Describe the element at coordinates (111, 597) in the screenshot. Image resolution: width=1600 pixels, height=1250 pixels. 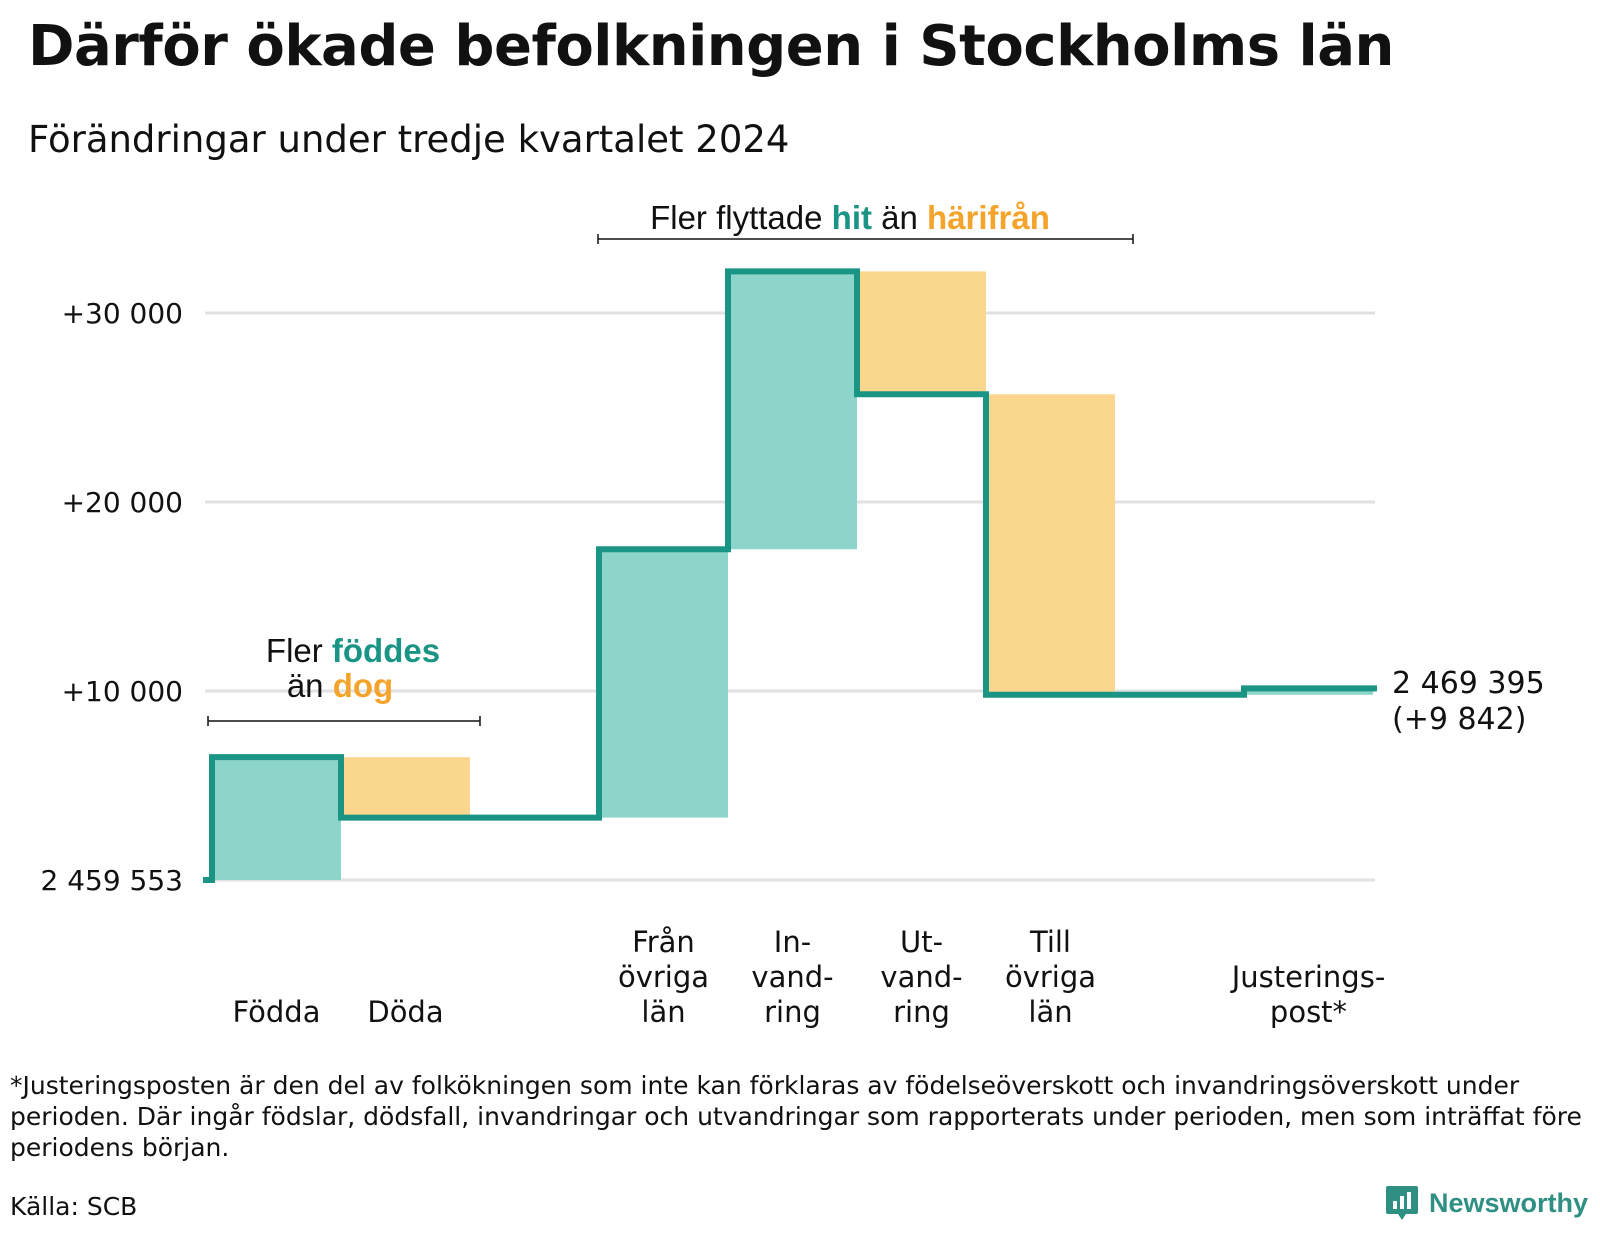
I see `y-axis-labels: 2 459 553 +10 000 +20 000 +30 000` at that location.